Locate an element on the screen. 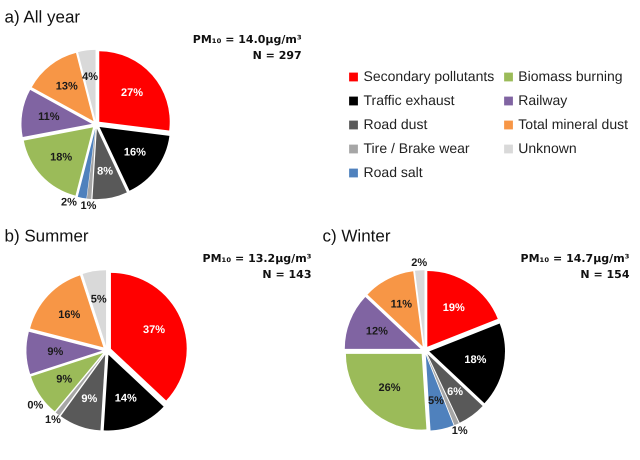 This screenshot has width=640, height=460. data-label: 19% is located at coordinates (453, 308).